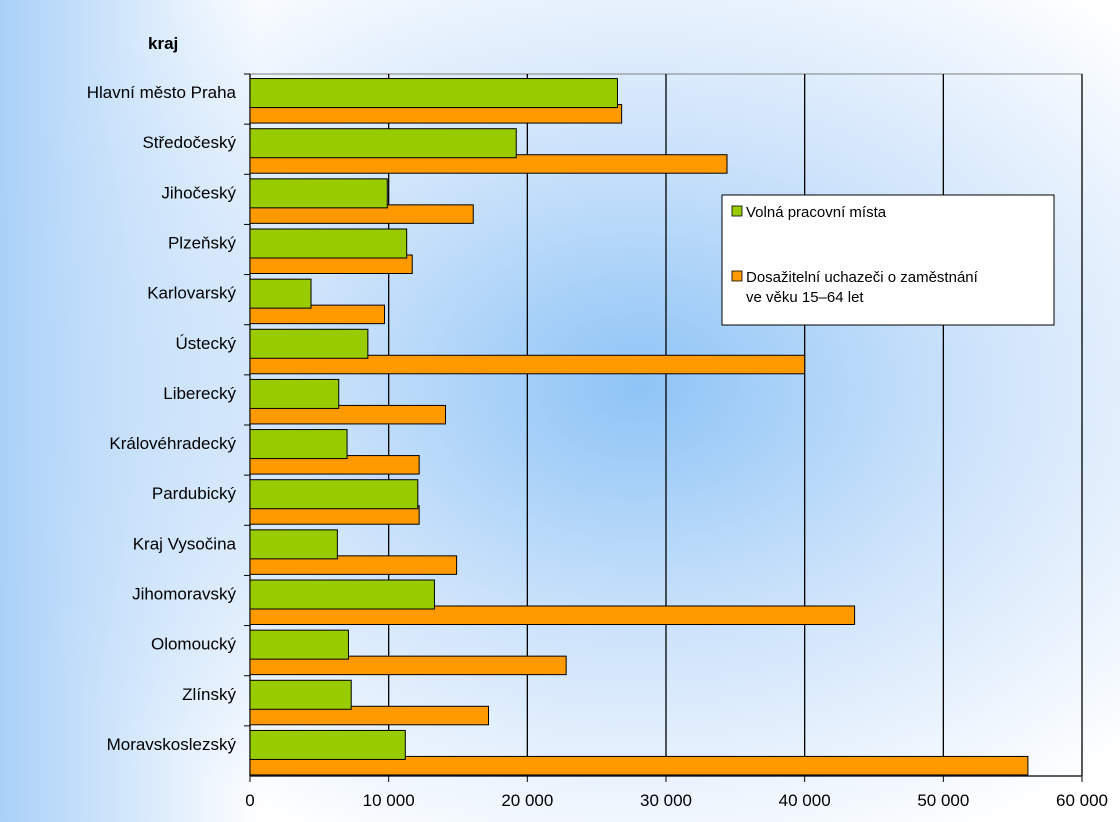 This screenshot has height=822, width=1120. Describe the element at coordinates (389, 800) in the screenshot. I see `x-tick-label: 10 000` at that location.